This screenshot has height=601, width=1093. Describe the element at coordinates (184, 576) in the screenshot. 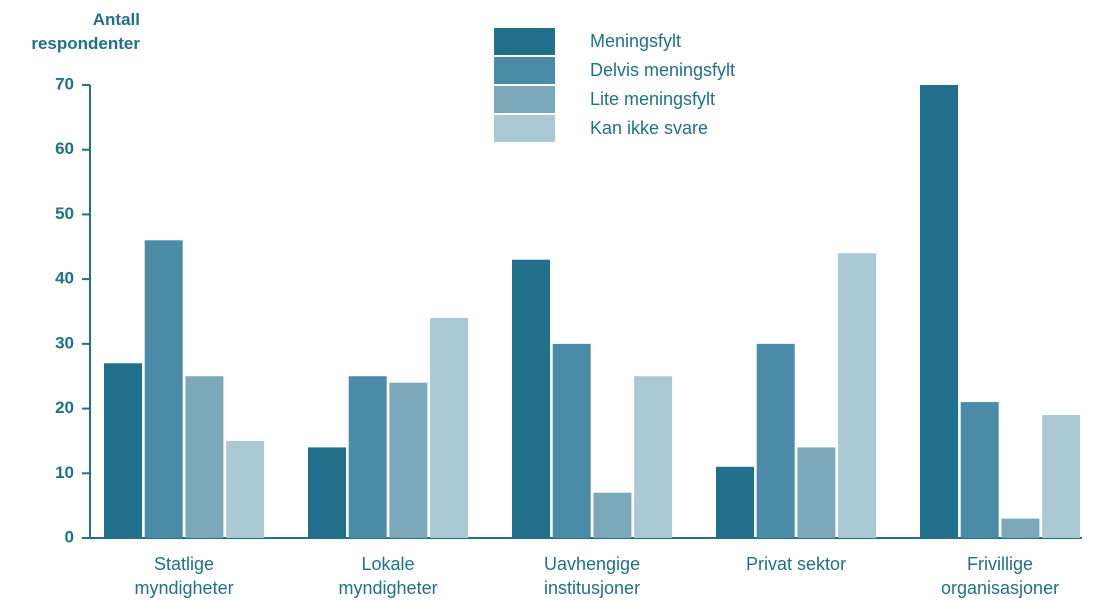

I see `x-tick-label: Statlige myndigheter` at that location.